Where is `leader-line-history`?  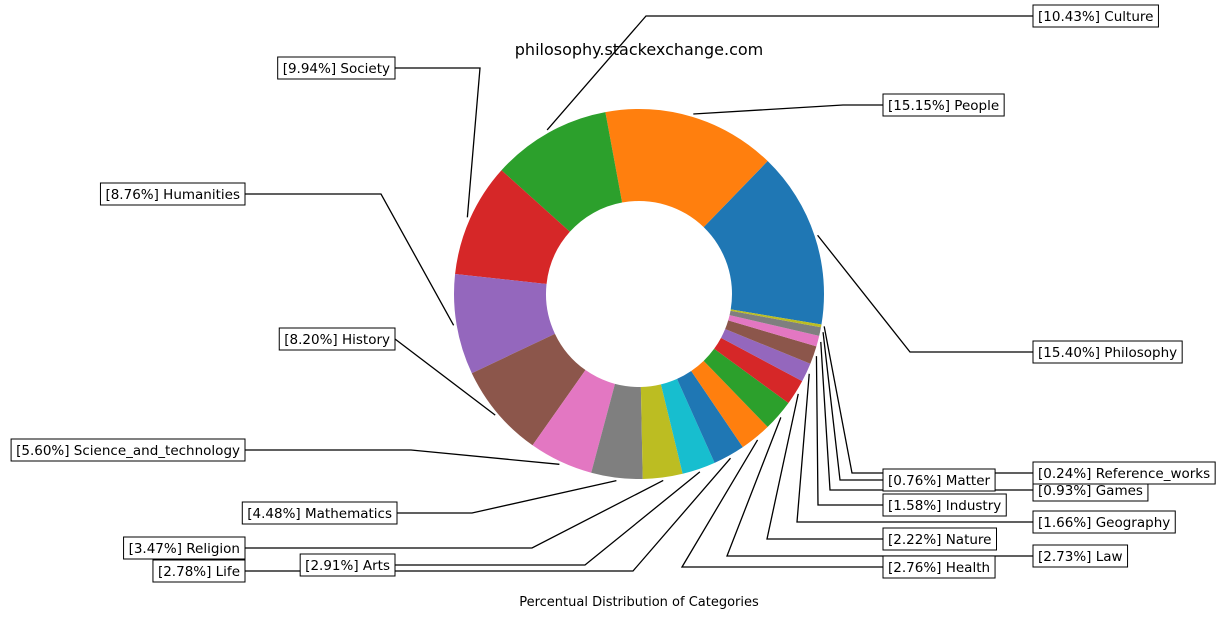 leader-line-history is located at coordinates (445, 377).